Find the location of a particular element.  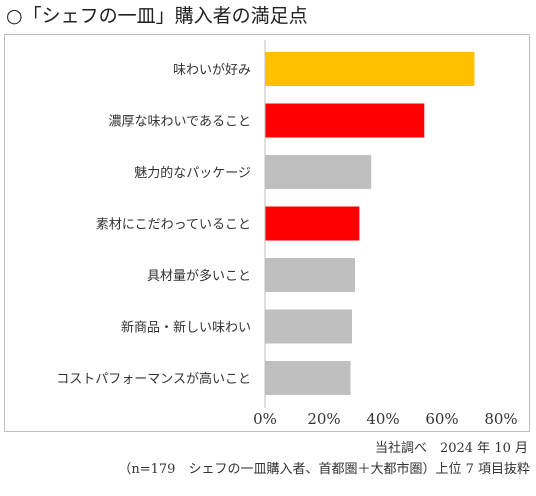

category-label-5: 具材量が多いこと is located at coordinates (199, 276).